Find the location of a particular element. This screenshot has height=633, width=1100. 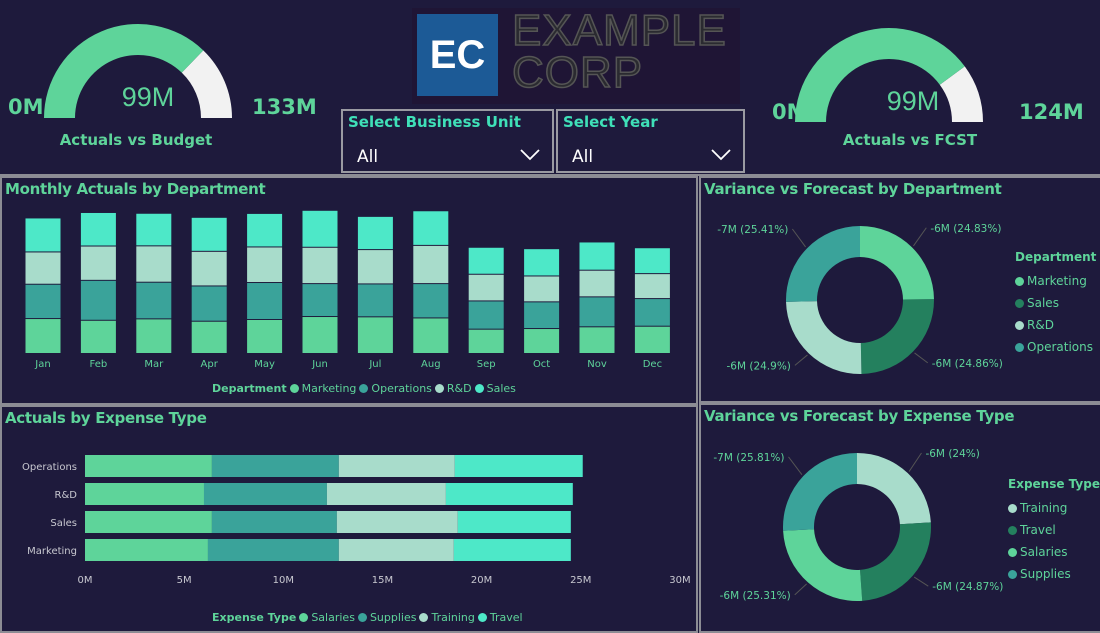

gauge-fcst-title: Actuals vs FCST is located at coordinates (910, 140).